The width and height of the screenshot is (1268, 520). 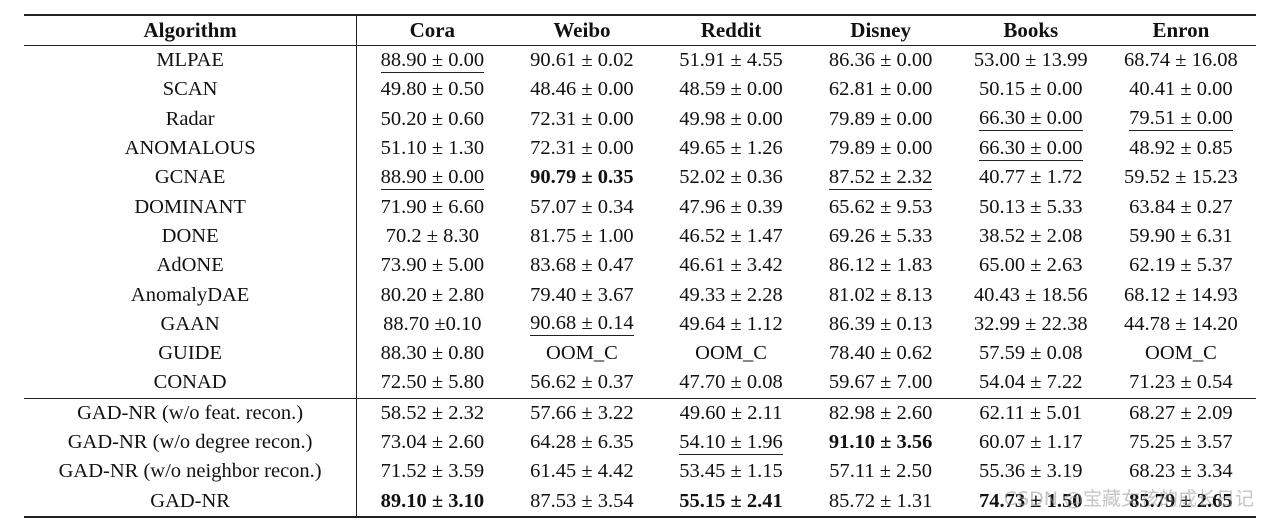 What do you see at coordinates (191, 295) in the screenshot?
I see `algorithm-name: AnomalyDAE` at bounding box center [191, 295].